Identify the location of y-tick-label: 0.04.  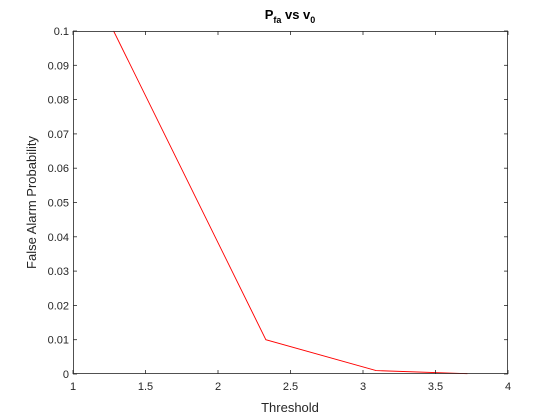
(58, 238).